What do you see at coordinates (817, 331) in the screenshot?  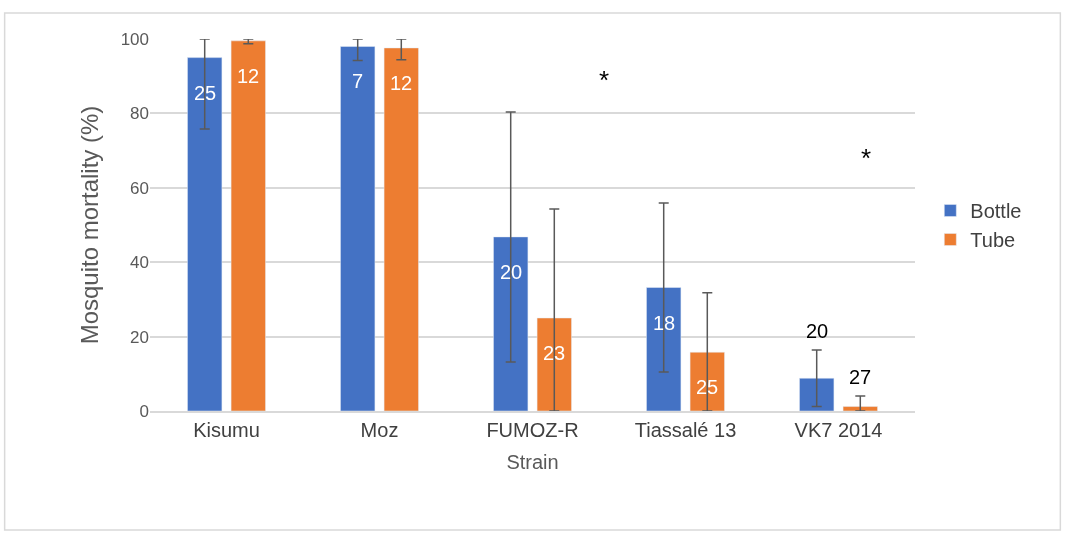 I see `annotation: 20` at bounding box center [817, 331].